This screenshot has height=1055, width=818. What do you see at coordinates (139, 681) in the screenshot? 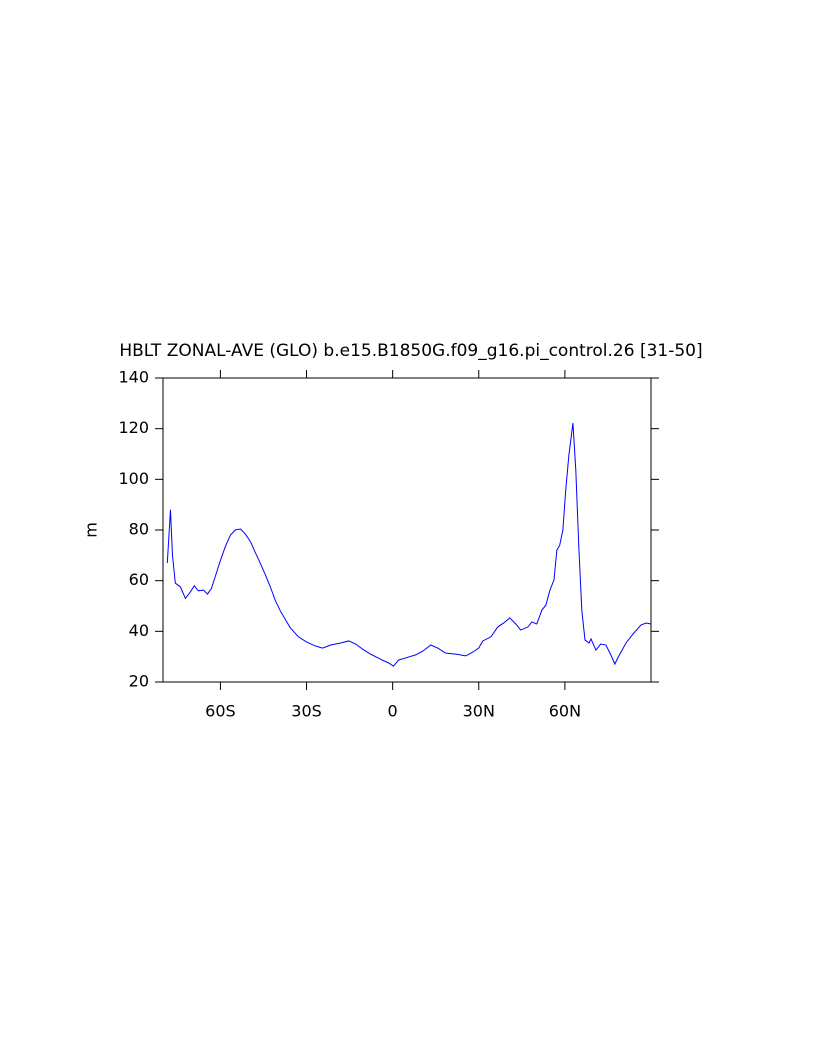
I see `y-tick-label: 20` at bounding box center [139, 681].